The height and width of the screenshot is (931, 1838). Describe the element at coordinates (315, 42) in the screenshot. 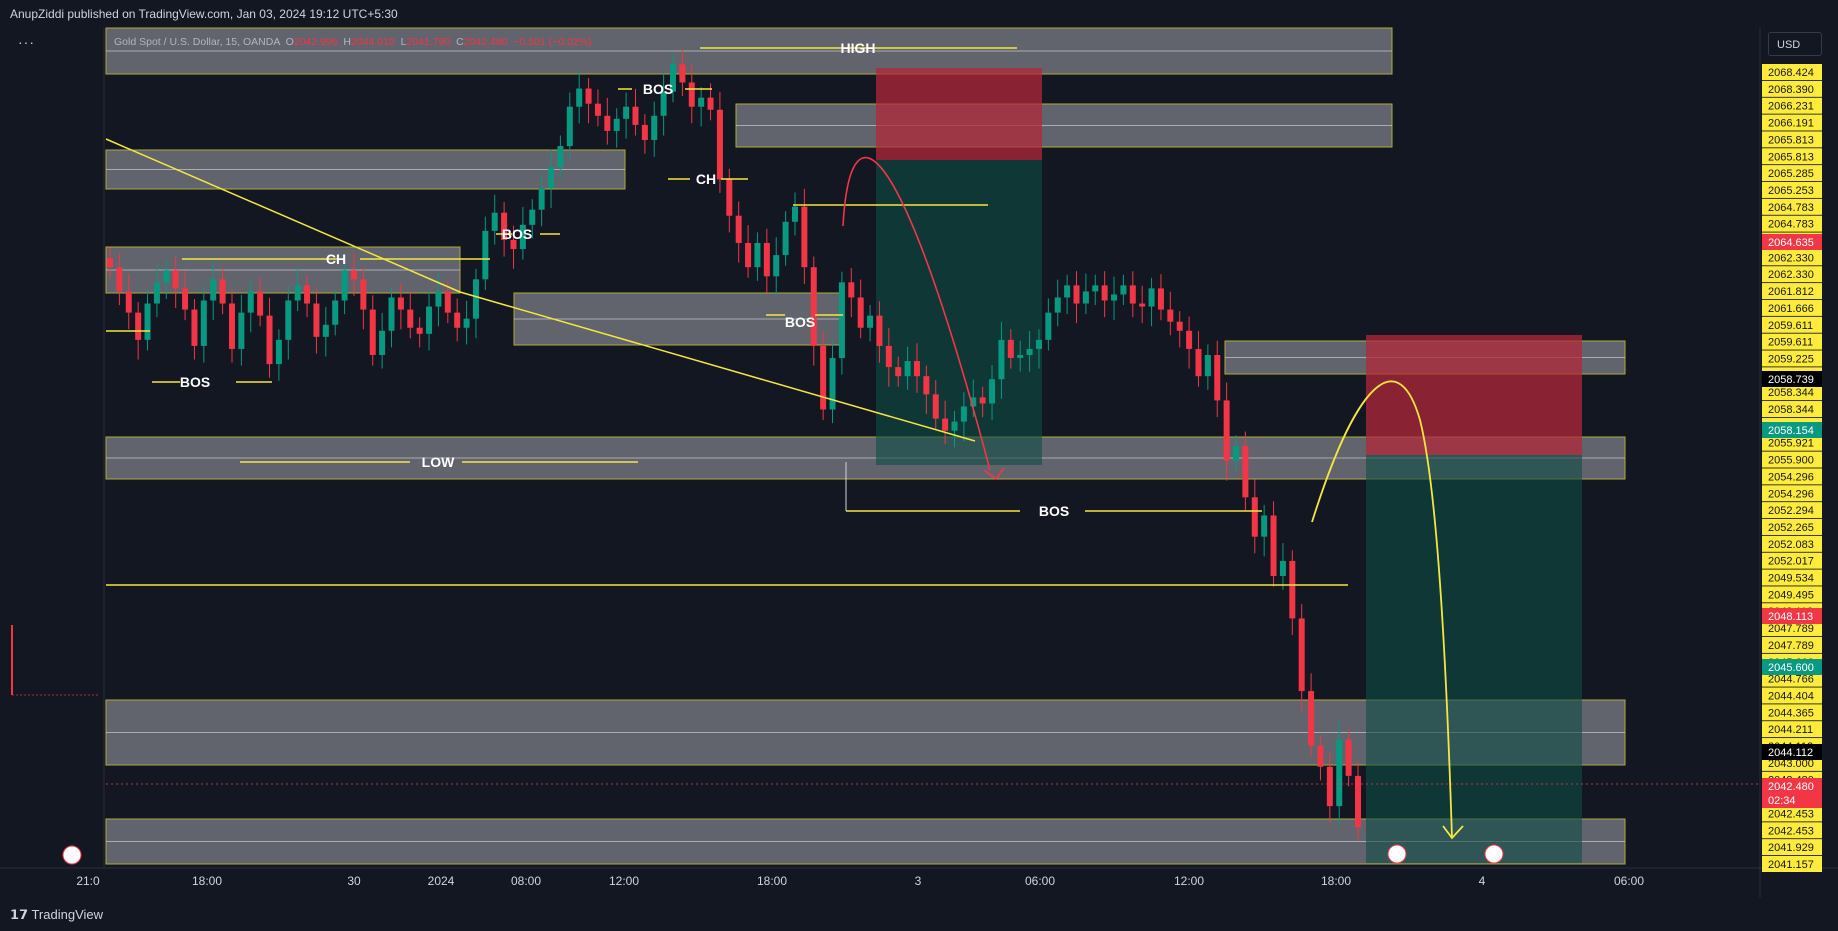

I see `legend-open: 2042.996` at that location.